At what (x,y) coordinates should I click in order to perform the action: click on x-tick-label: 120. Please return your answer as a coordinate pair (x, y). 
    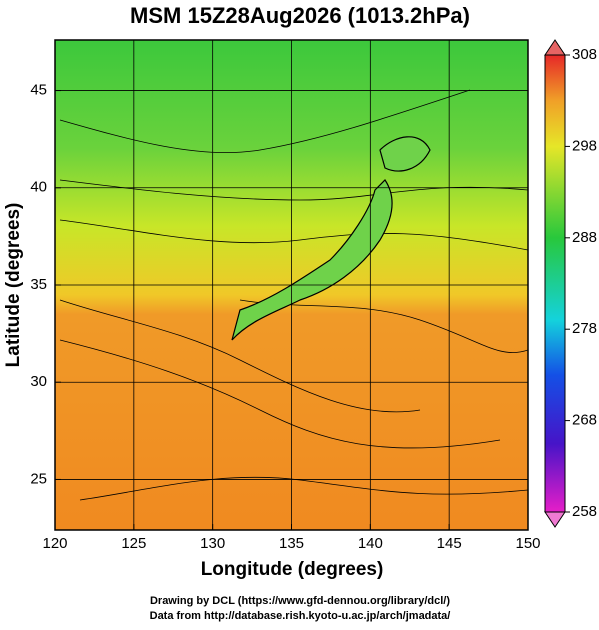
    Looking at the image, I should click on (54, 543).